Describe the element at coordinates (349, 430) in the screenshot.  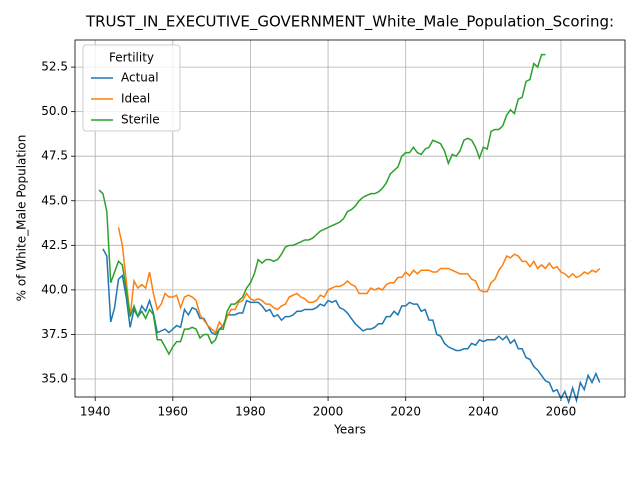
I see `x-axis-label: Years` at that location.